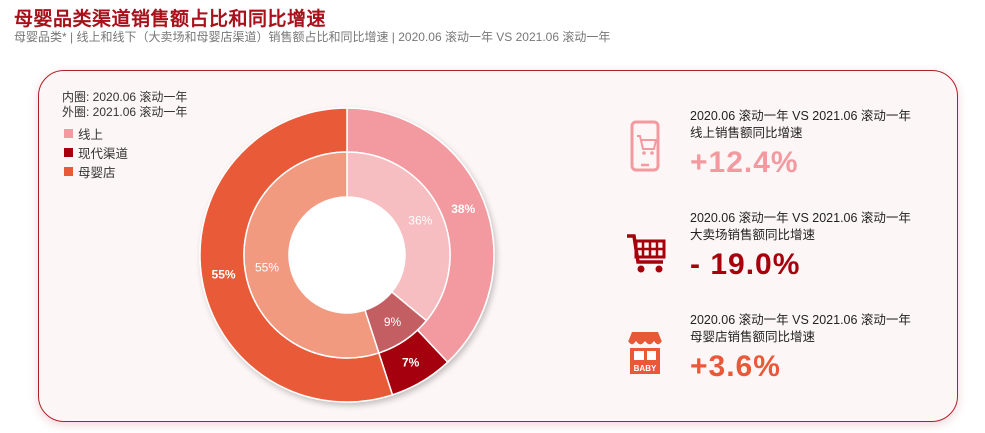 The height and width of the screenshot is (433, 985). I want to click on inner-slice-label-1: 9%, so click(393, 322).